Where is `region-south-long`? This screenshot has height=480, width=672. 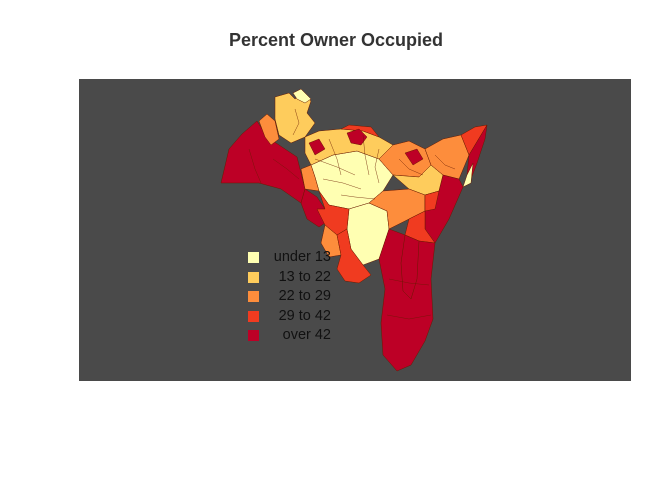 region-south-long is located at coordinates (407, 300).